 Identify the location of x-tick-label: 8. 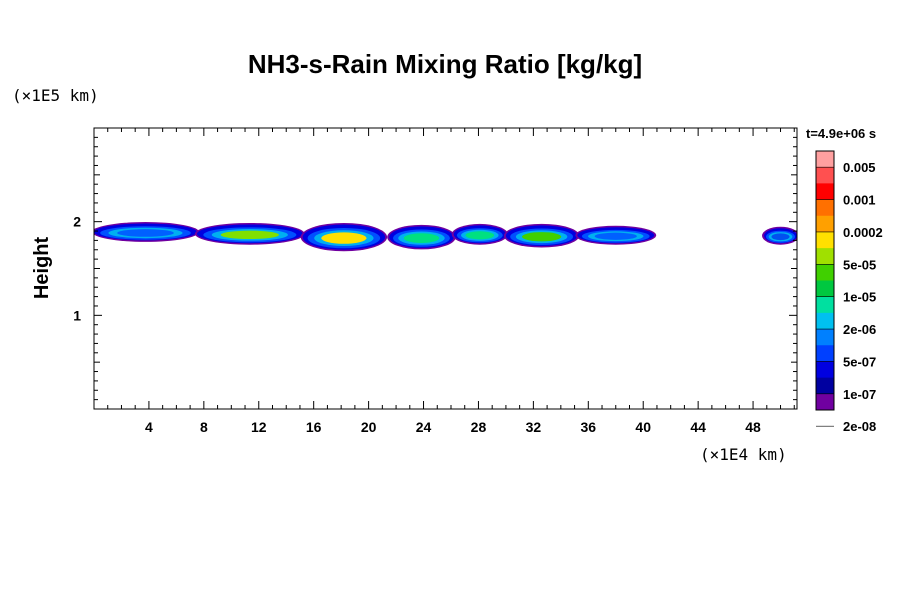
(204, 427).